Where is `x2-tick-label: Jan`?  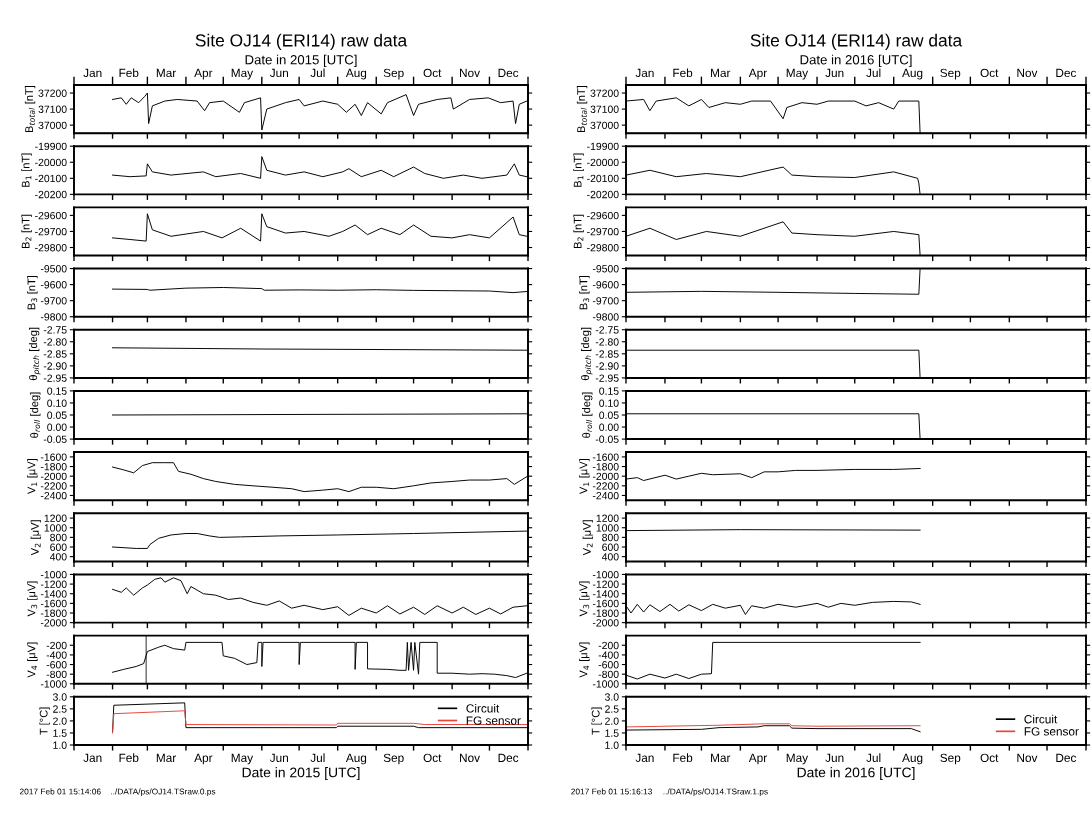
x2-tick-label: Jan is located at coordinates (92, 73).